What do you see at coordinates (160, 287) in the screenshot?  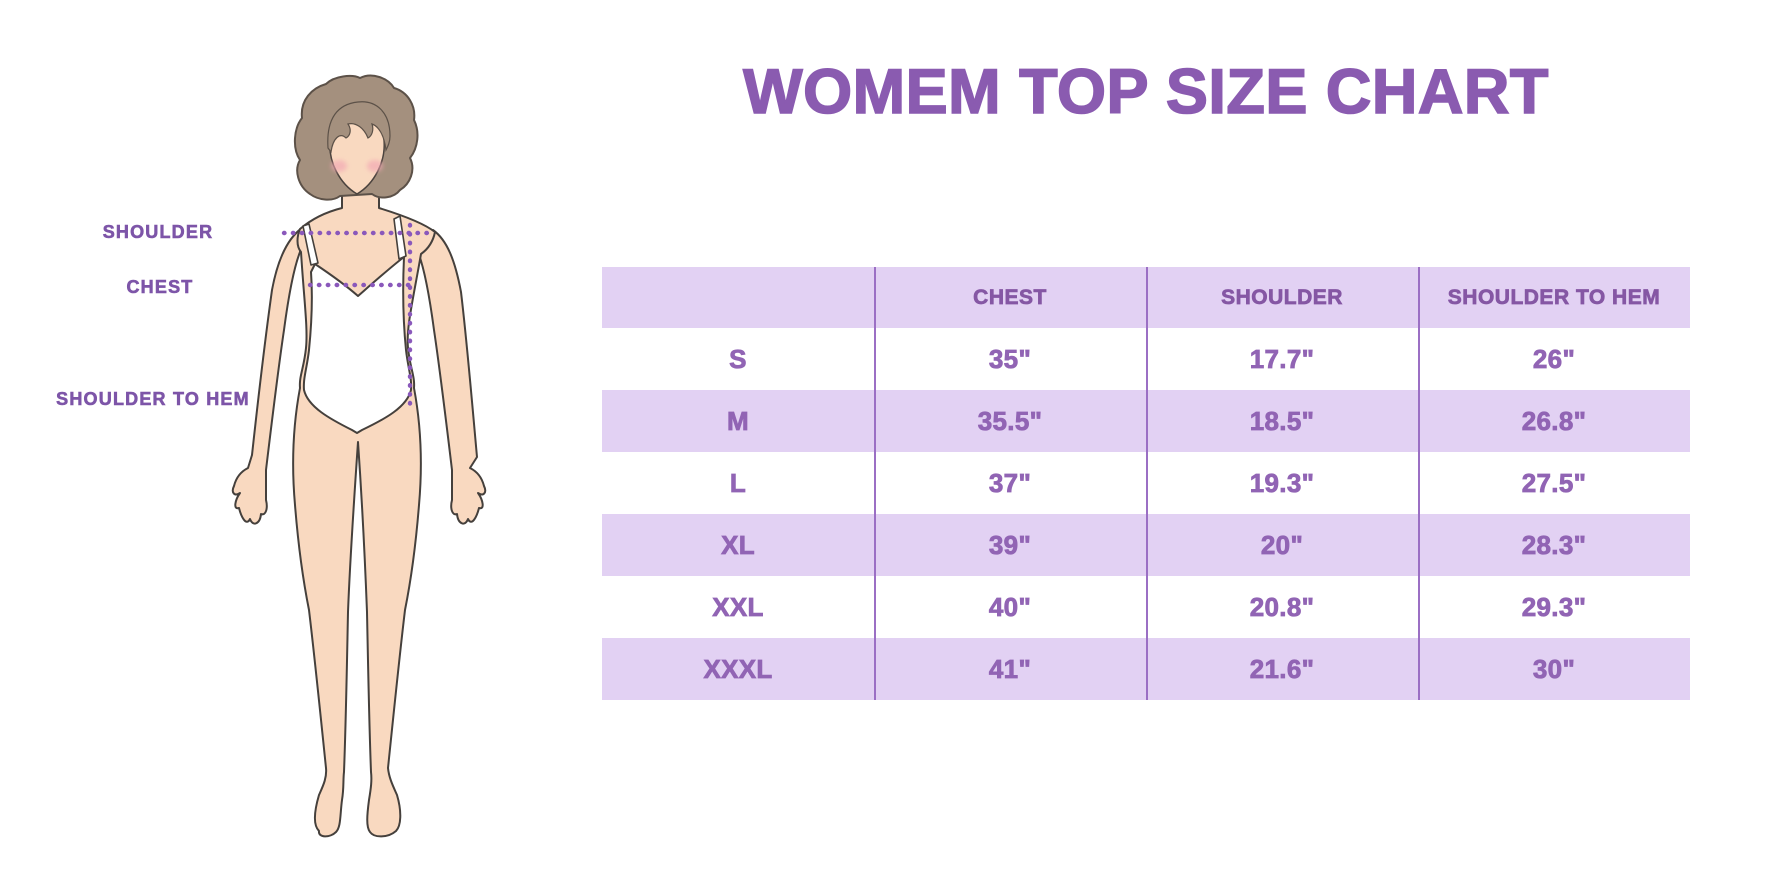 I see `chest-label: CHEST` at bounding box center [160, 287].